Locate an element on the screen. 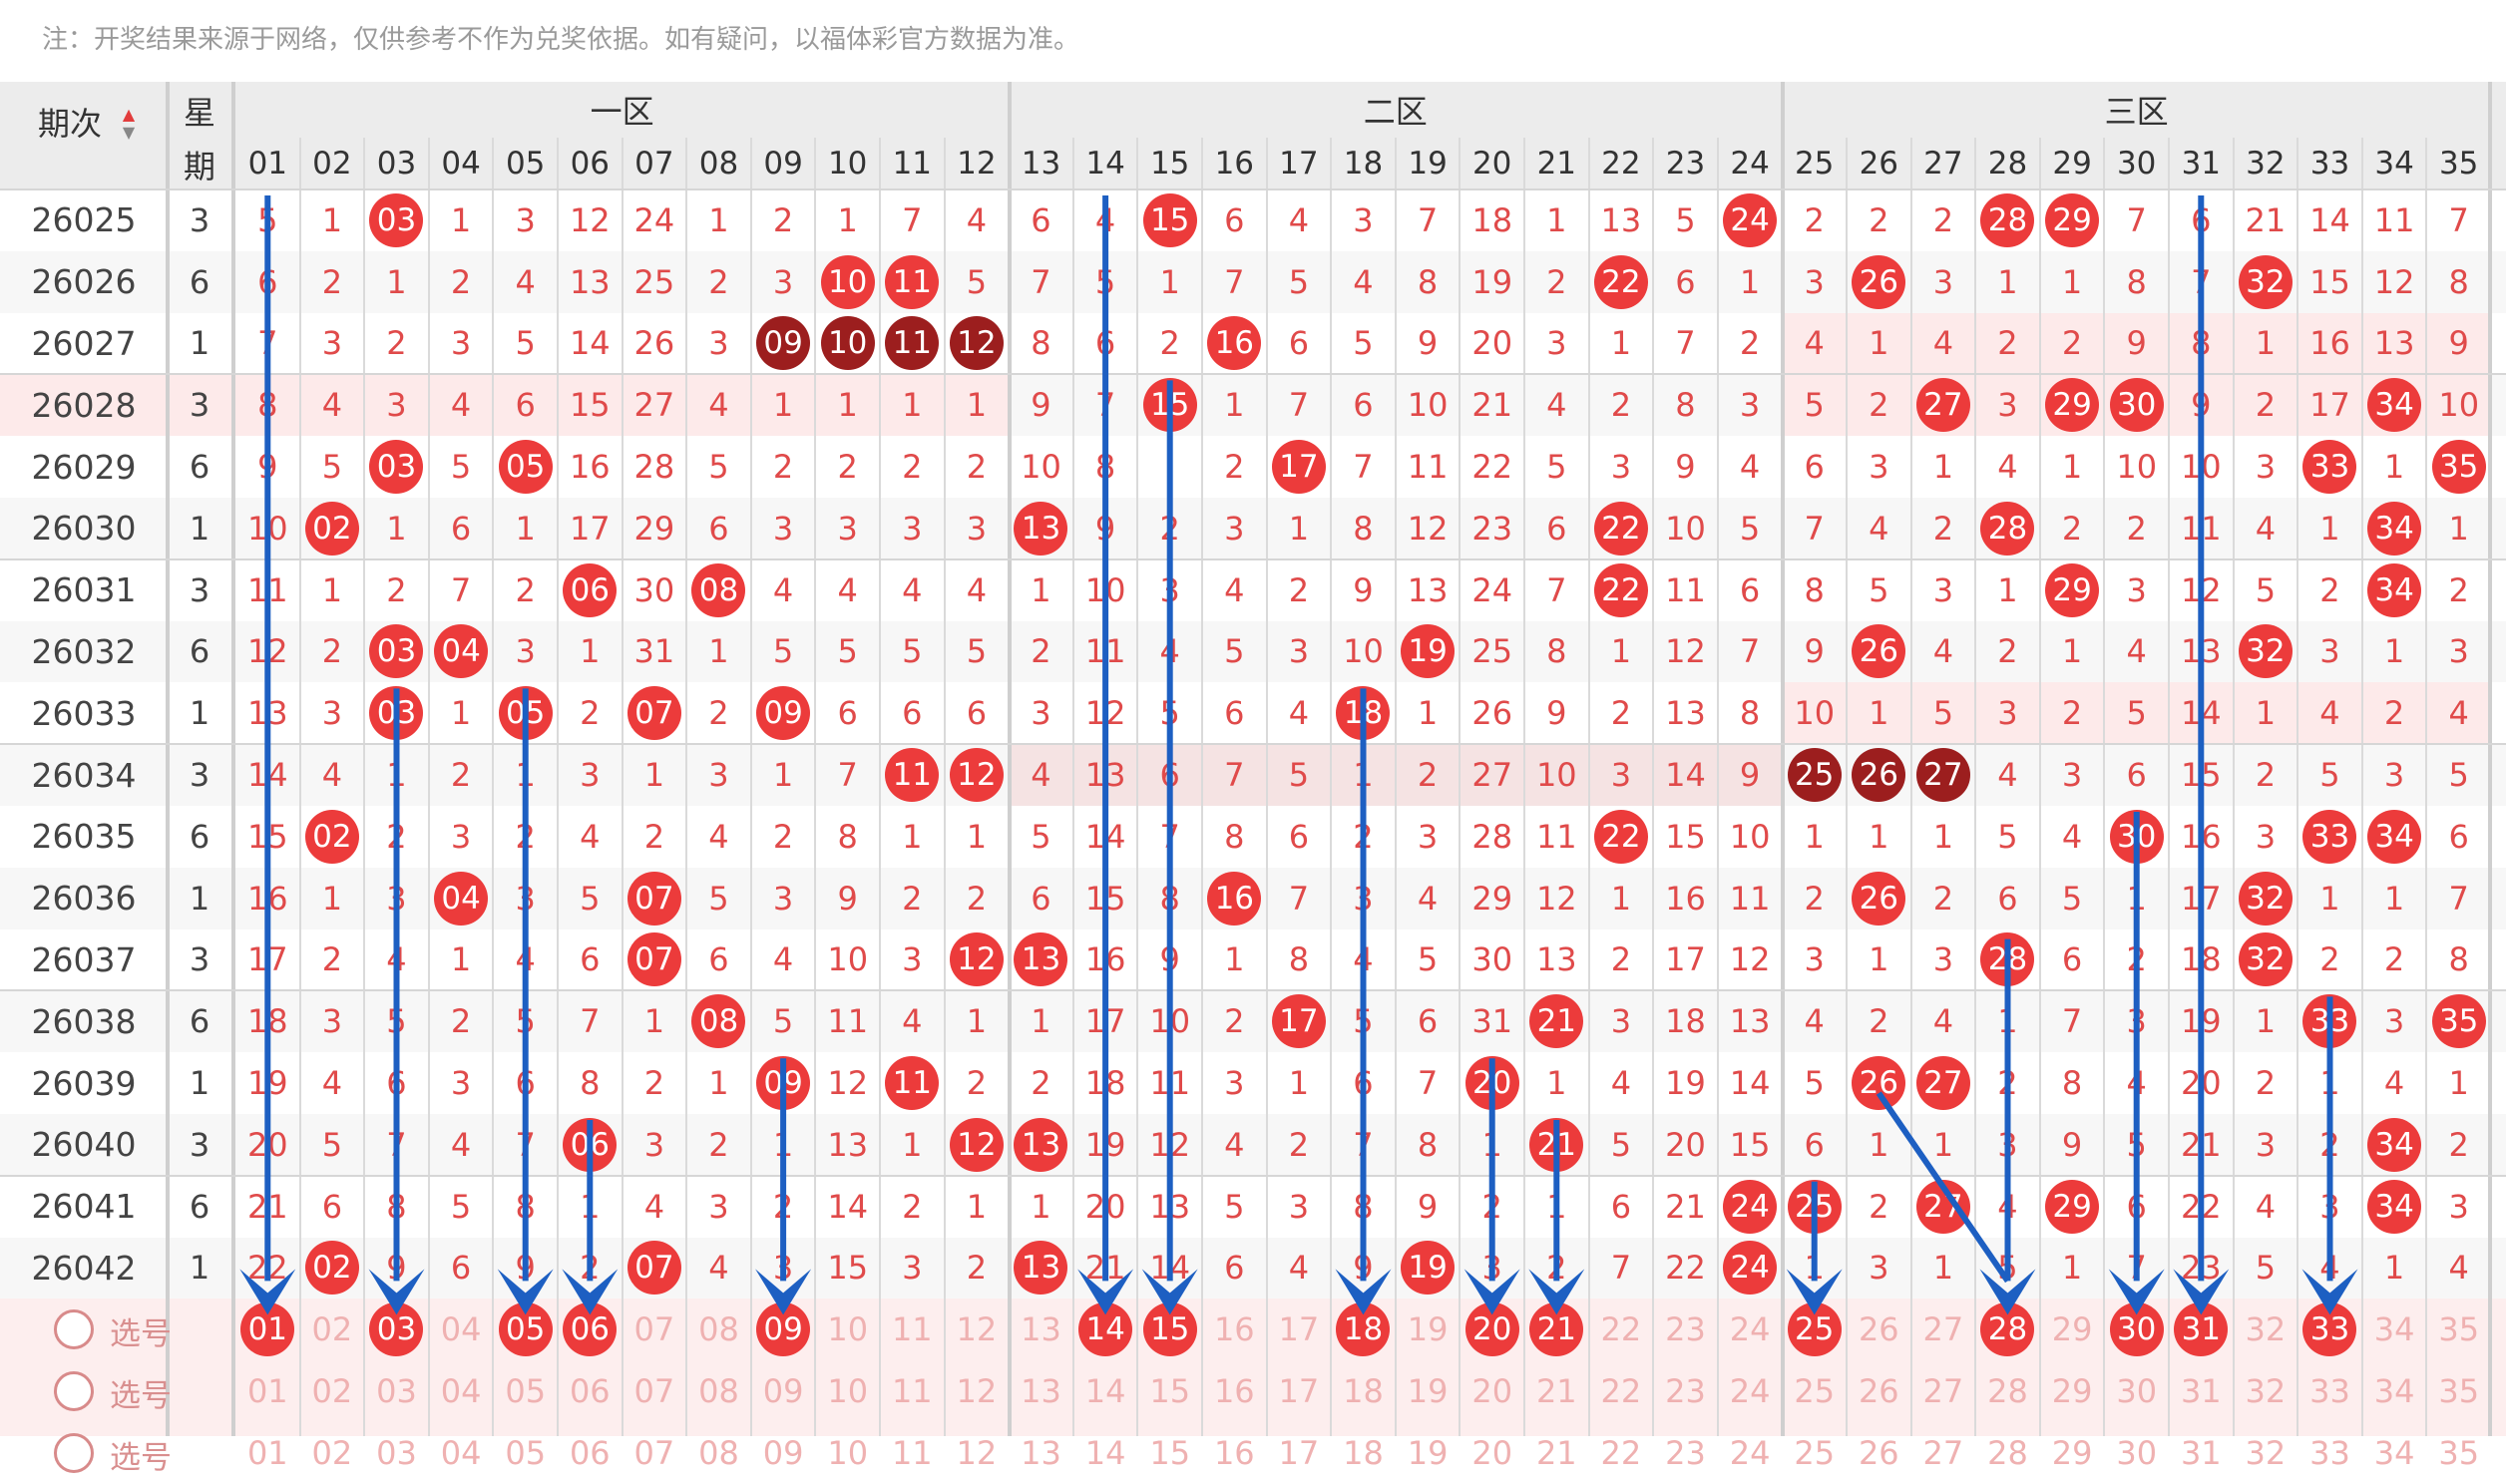 The image size is (2506, 1484). select-number-cell: 33 is located at coordinates (2329, 1452).